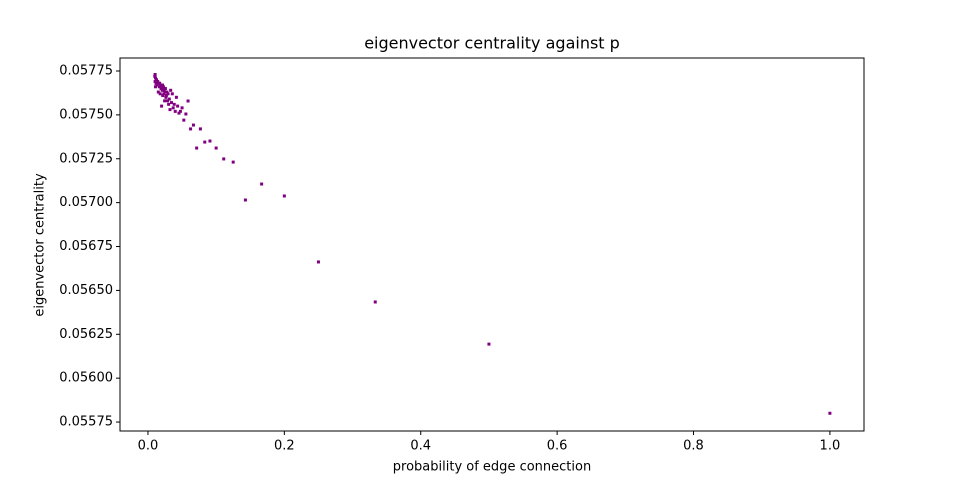 The height and width of the screenshot is (484, 960). I want to click on x-tick-label: 0.8, so click(693, 446).